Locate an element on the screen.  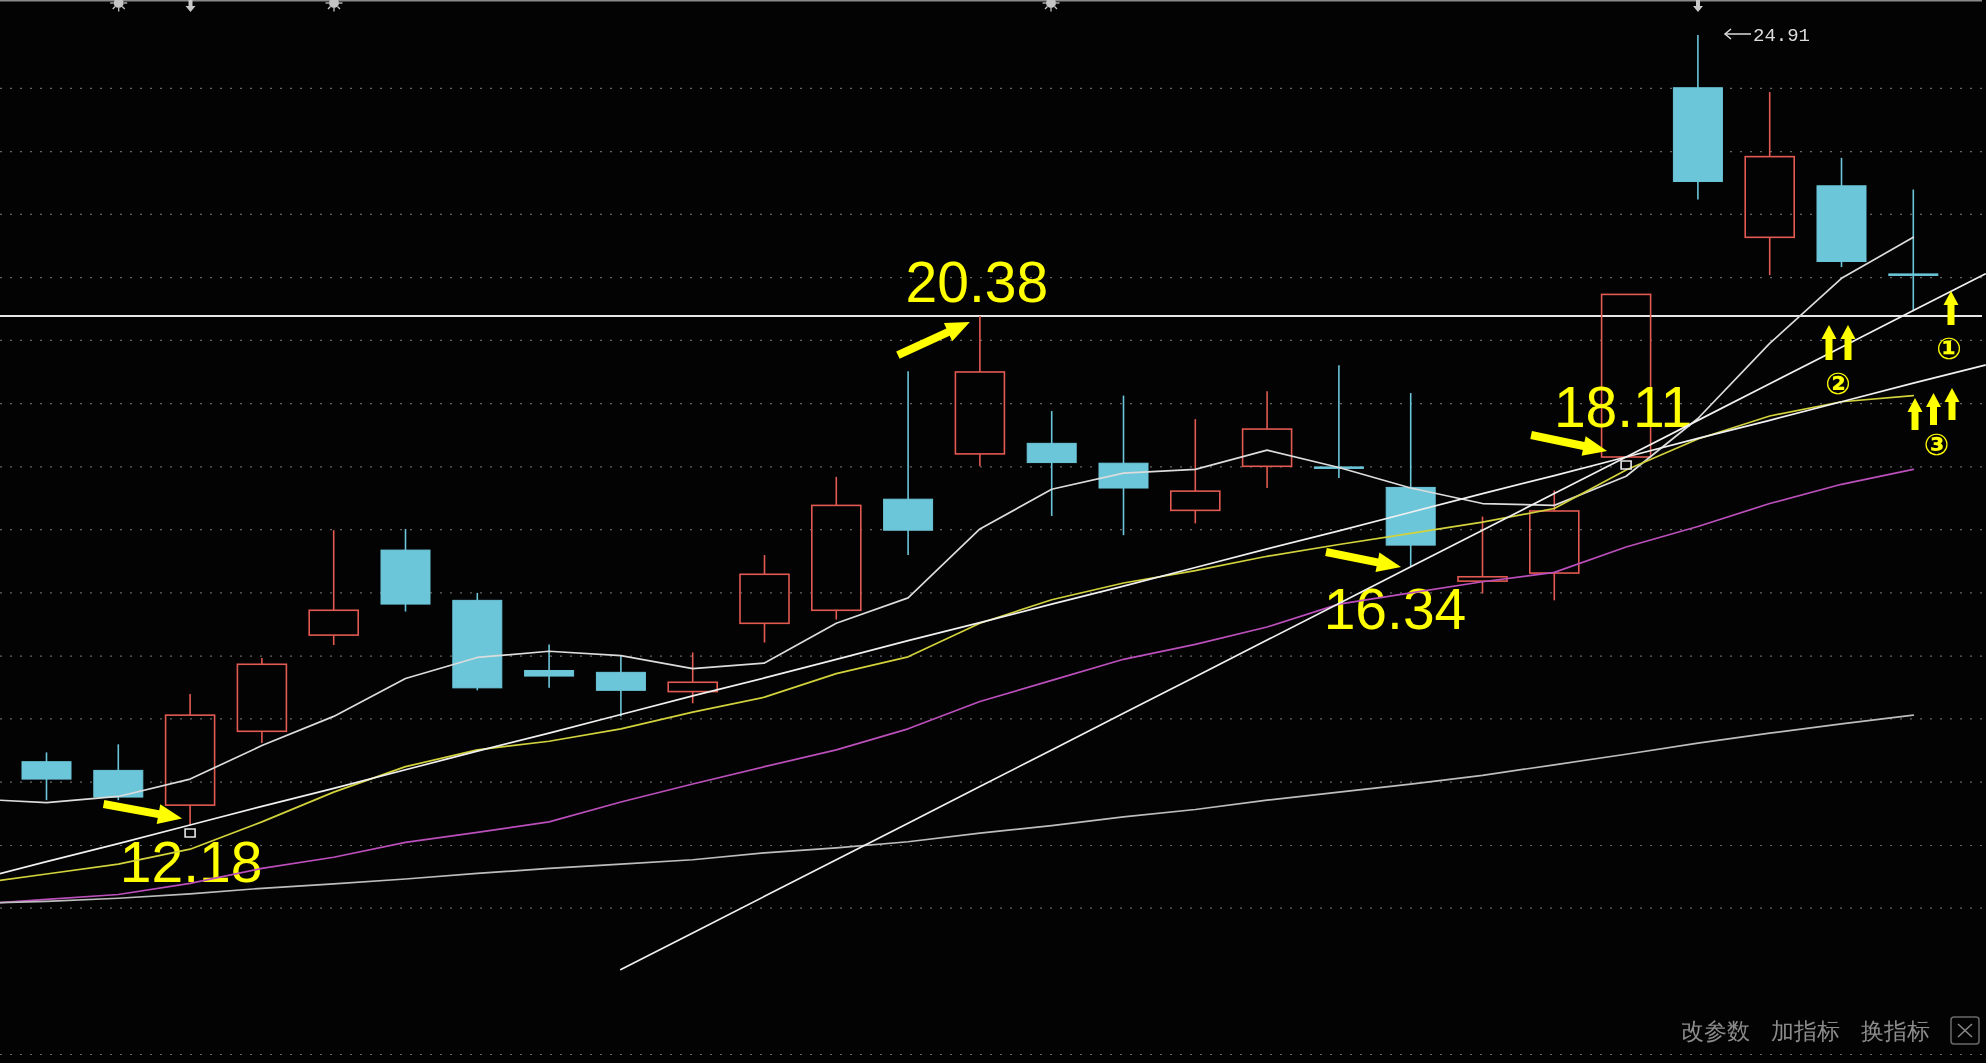
annotation: 20.38 is located at coordinates (977, 282).